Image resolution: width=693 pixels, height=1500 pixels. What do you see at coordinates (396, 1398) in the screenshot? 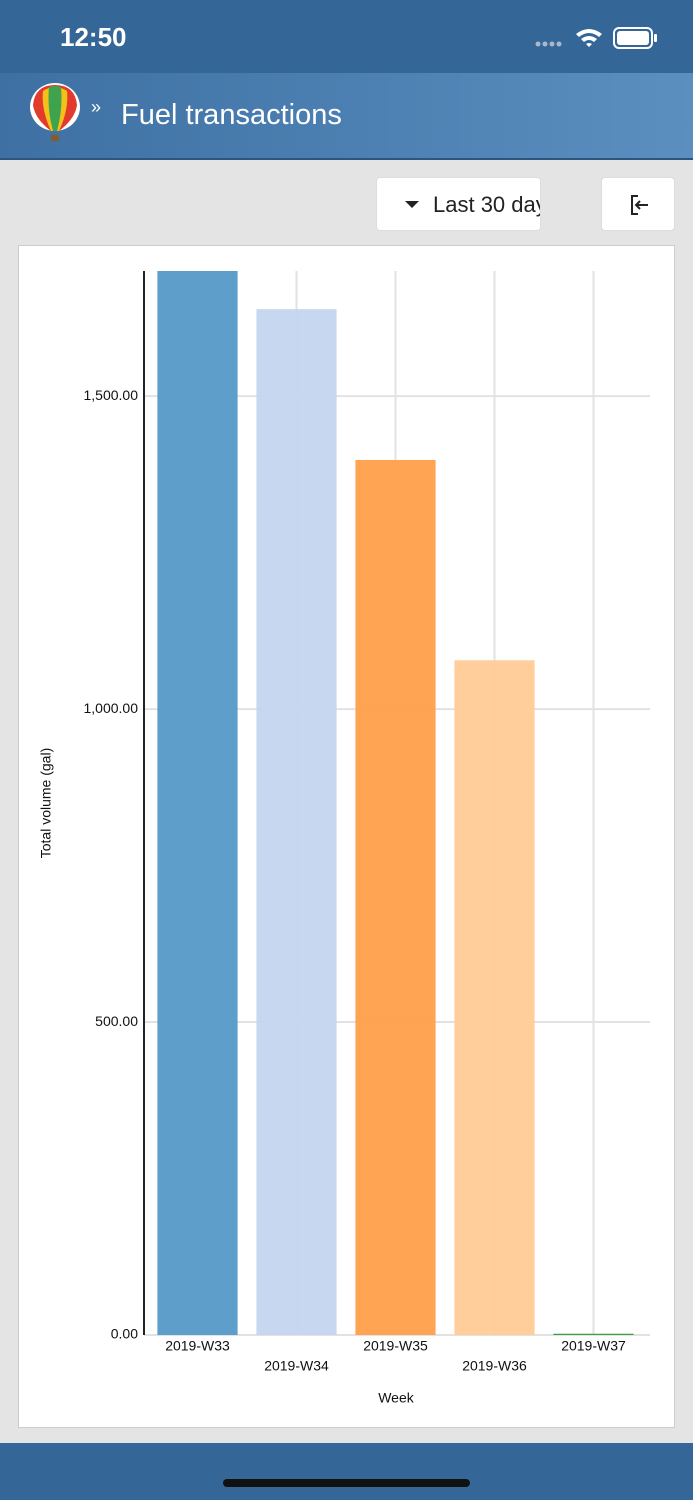
I see `x-axis-label: Week` at bounding box center [396, 1398].